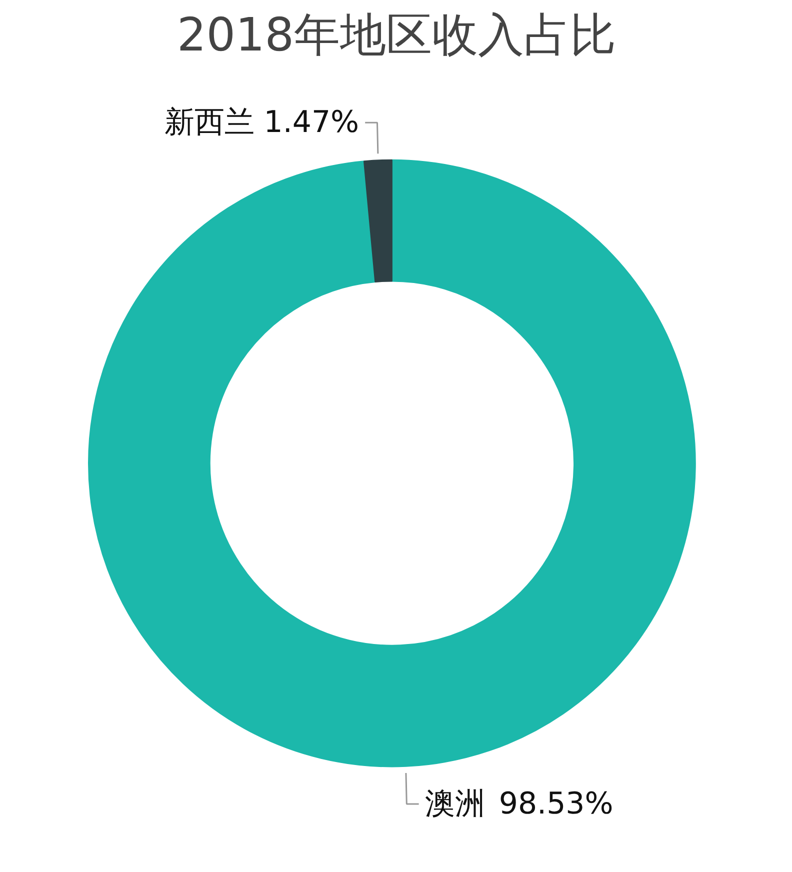 The width and height of the screenshot is (792, 872). Describe the element at coordinates (312, 122) in the screenshot. I see `data-label: 1.47%` at that location.